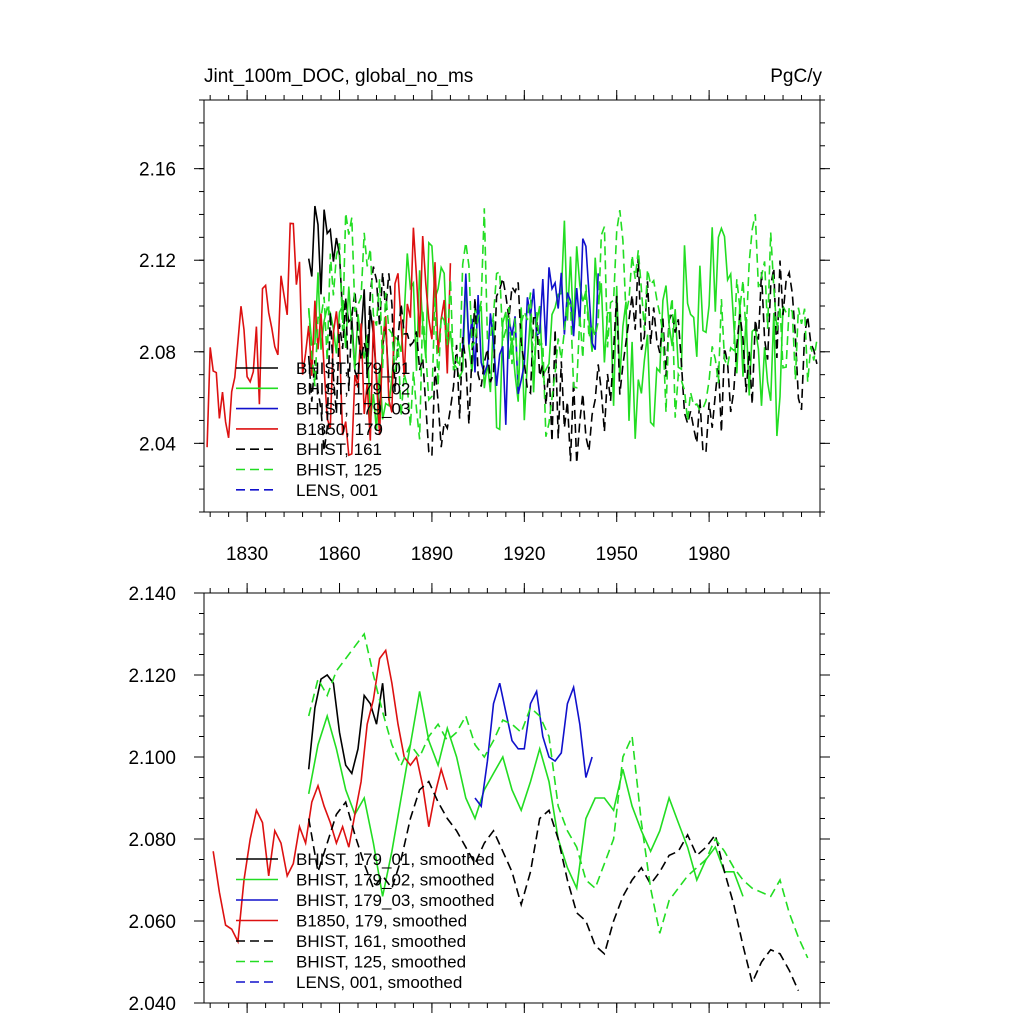 The height and width of the screenshot is (1024, 1024). What do you see at coordinates (524, 554) in the screenshot?
I see `x-tick-label: 1920` at bounding box center [524, 554].